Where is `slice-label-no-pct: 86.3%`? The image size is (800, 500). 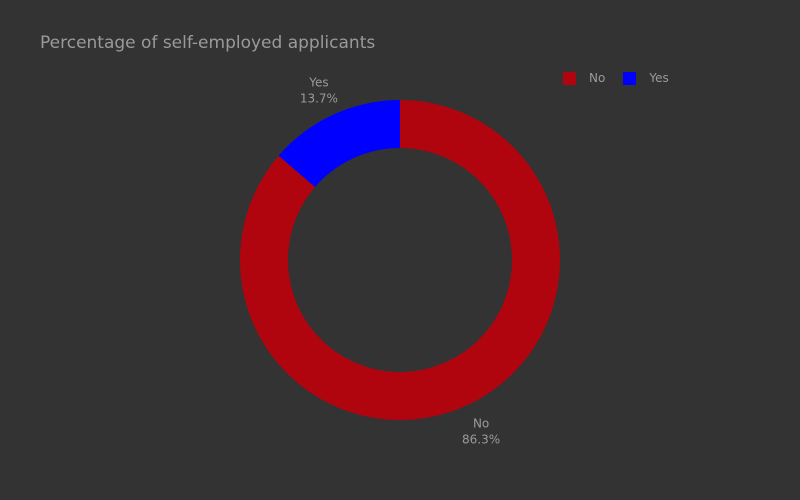
slice-label-no-pct: 86.3% is located at coordinates (481, 440).